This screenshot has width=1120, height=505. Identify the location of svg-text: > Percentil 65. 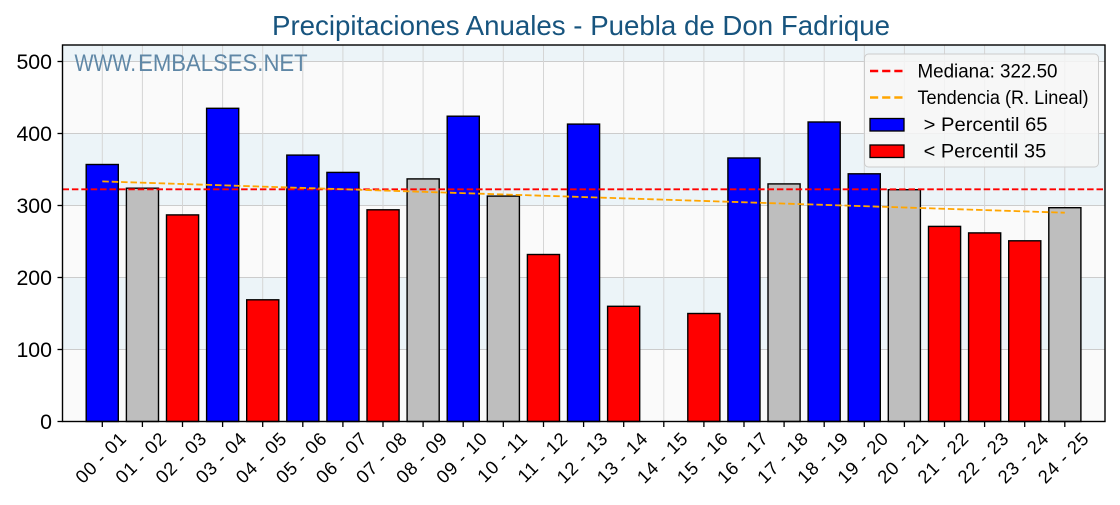
(986, 125).